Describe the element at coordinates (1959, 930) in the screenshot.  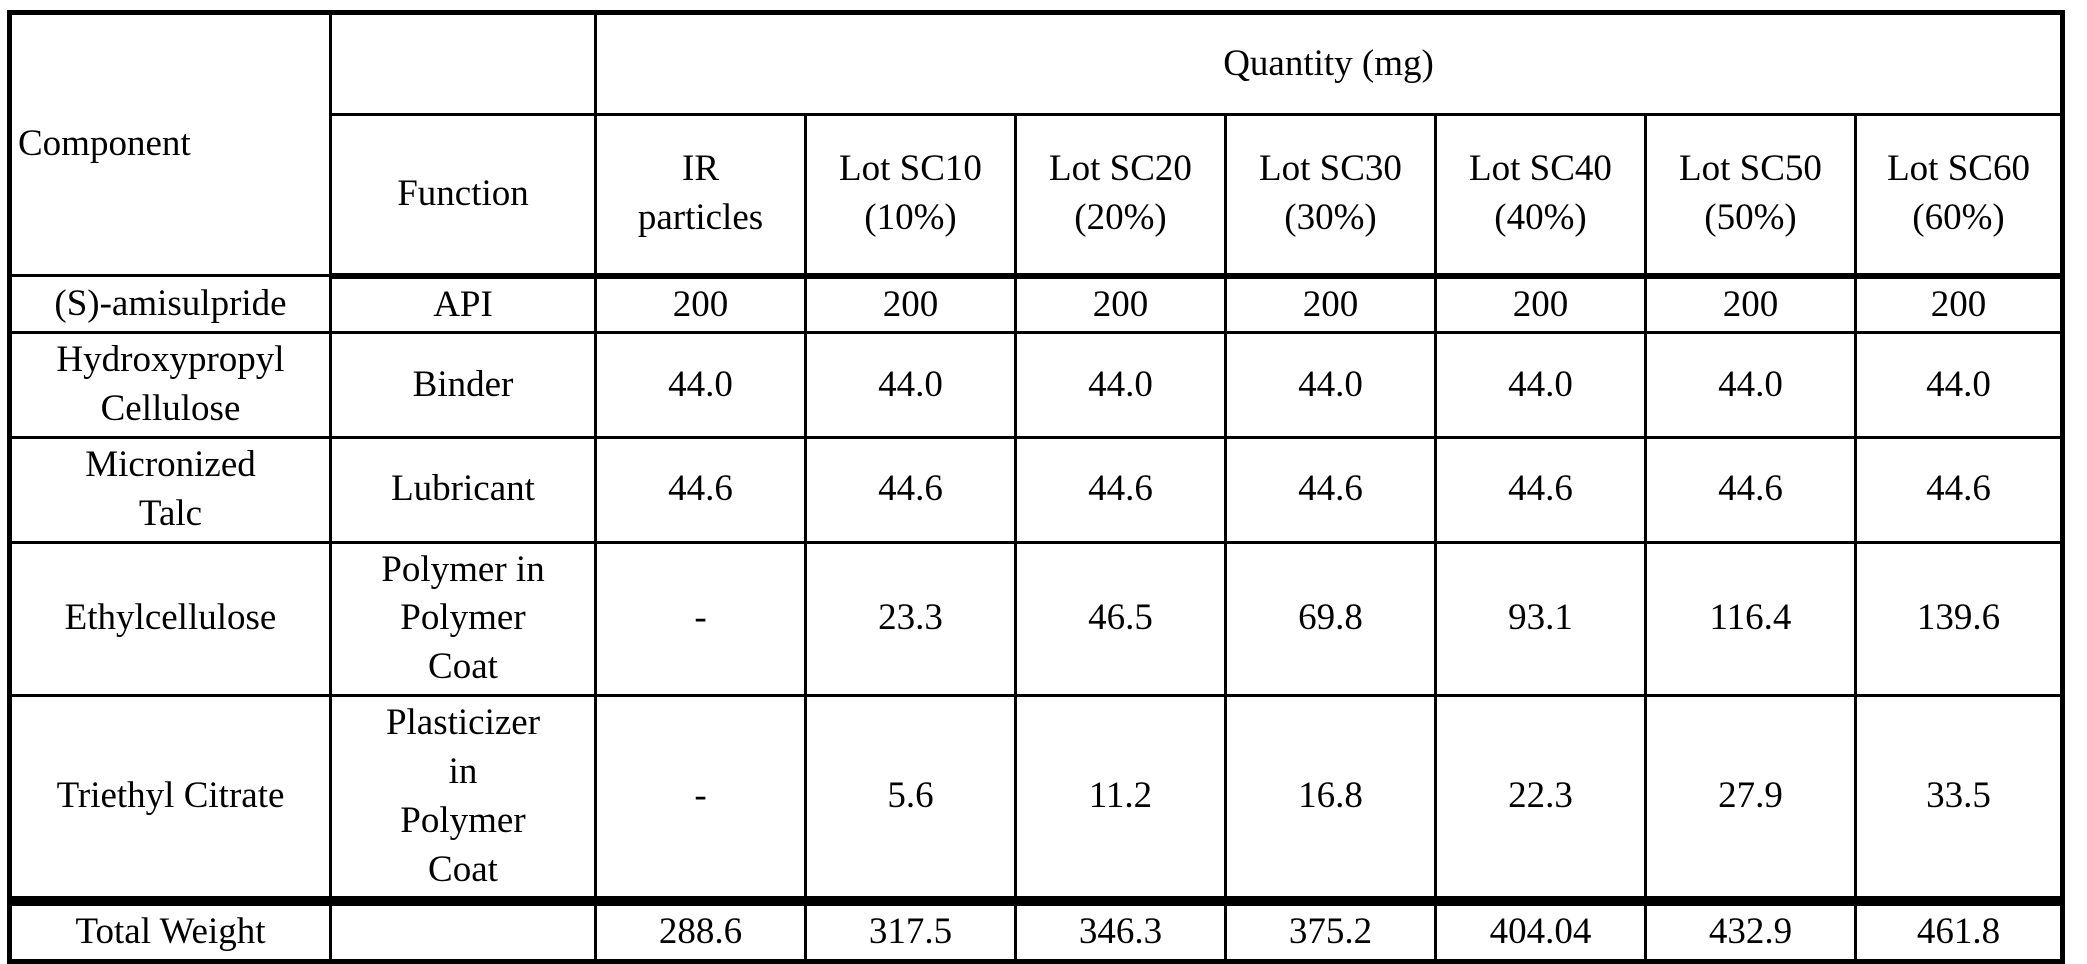
I see `cell-total-value: 461.8` at that location.